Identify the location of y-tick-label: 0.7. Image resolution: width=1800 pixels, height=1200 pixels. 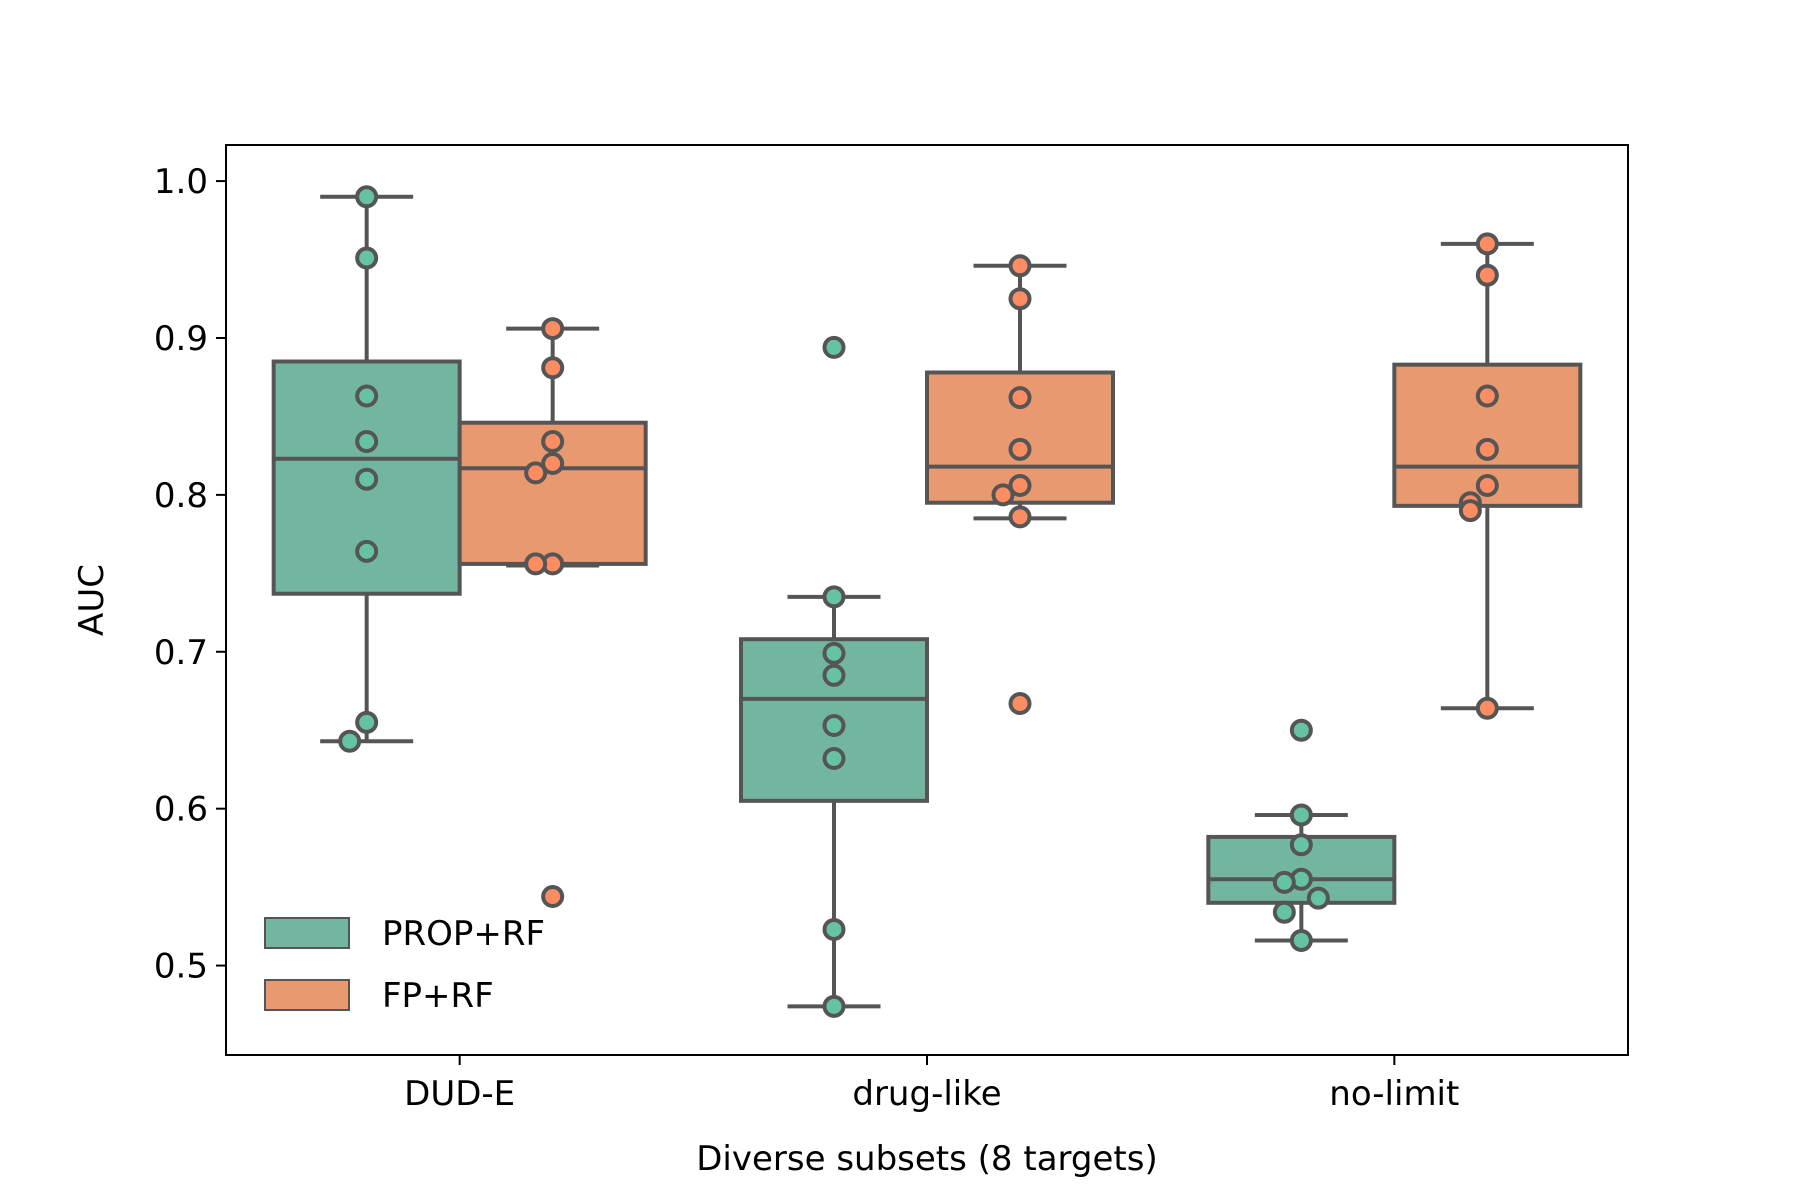
(181, 653).